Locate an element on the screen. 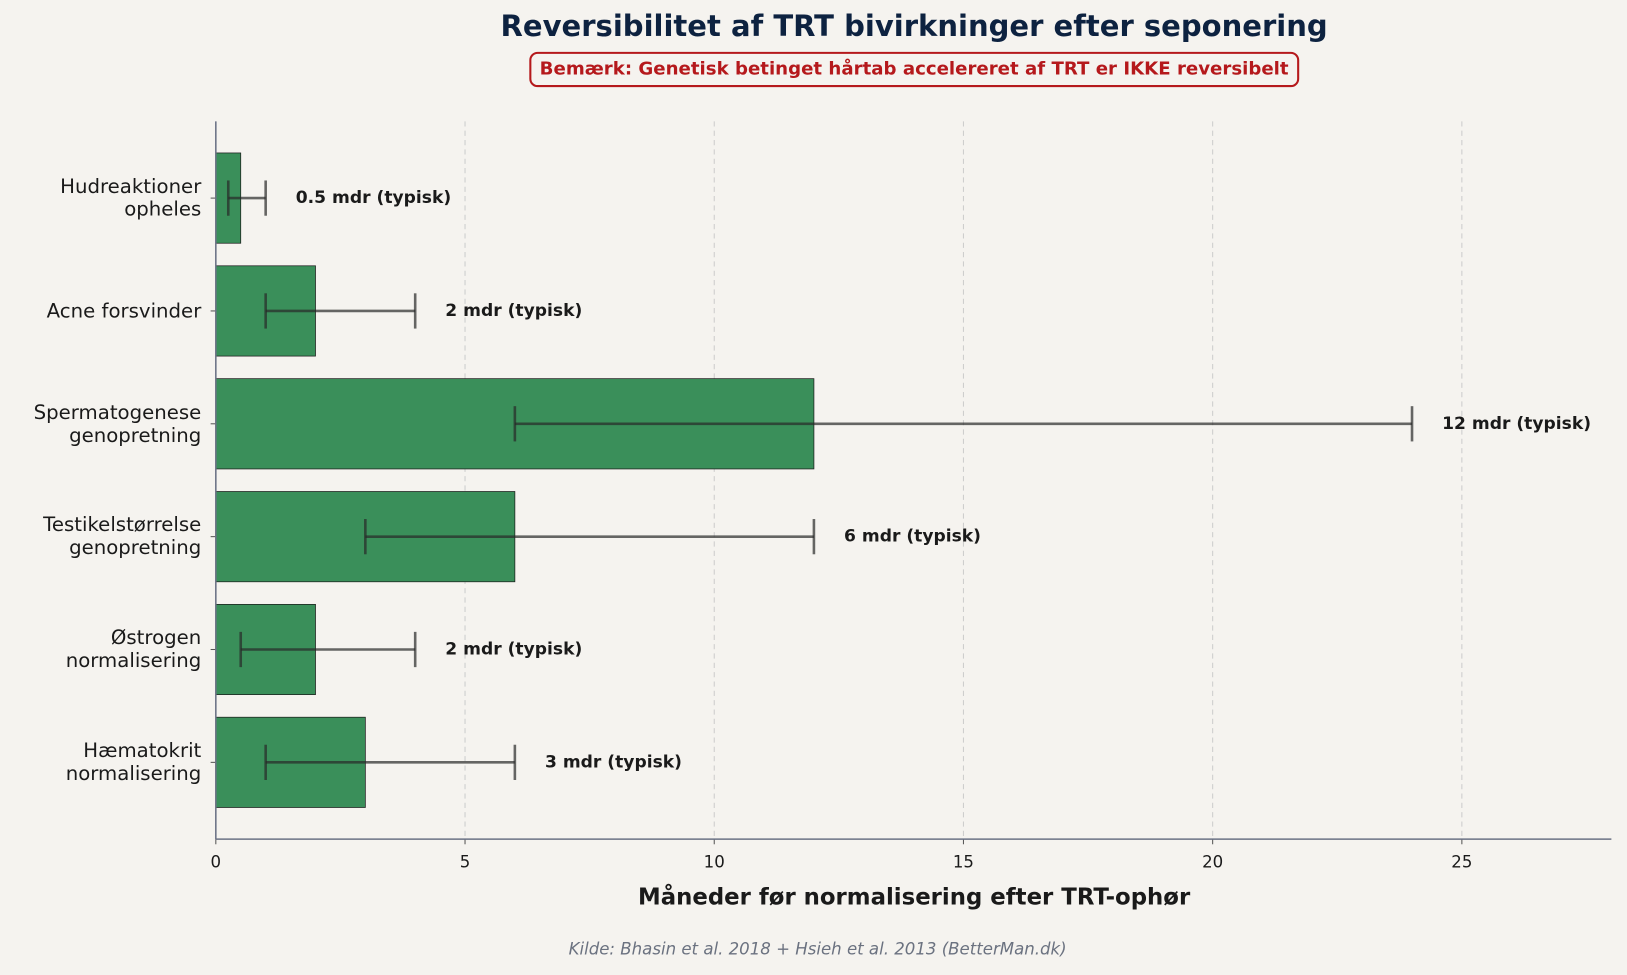 The width and height of the screenshot is (1627, 975). x-tick-label: 25 is located at coordinates (1461, 861).